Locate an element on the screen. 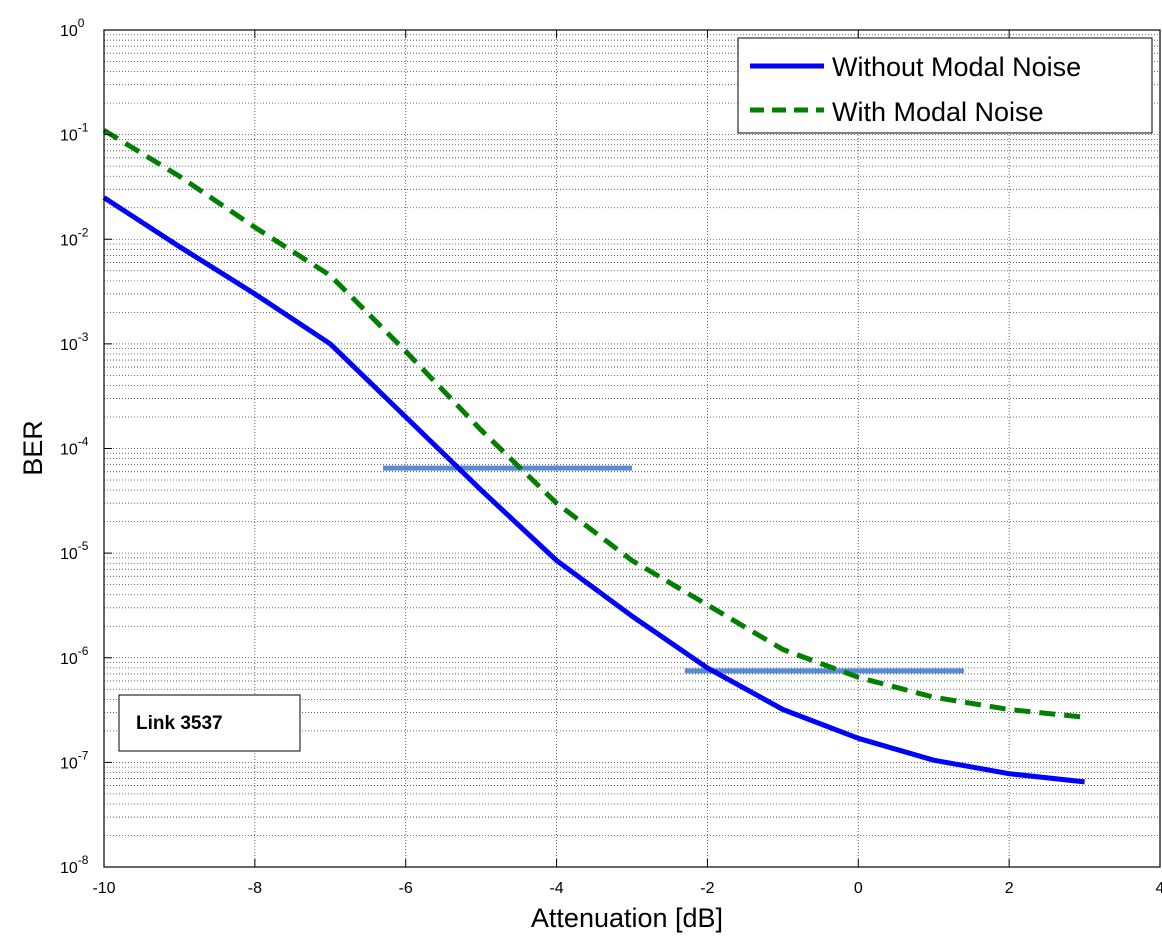 The height and width of the screenshot is (936, 1162). x-tick-label: -6 is located at coordinates (406, 888).